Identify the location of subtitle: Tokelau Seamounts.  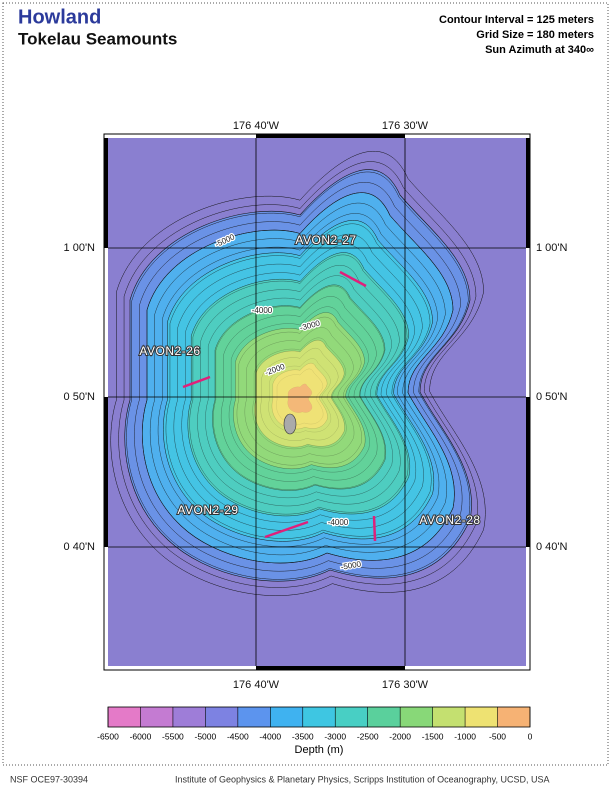
(97, 38).